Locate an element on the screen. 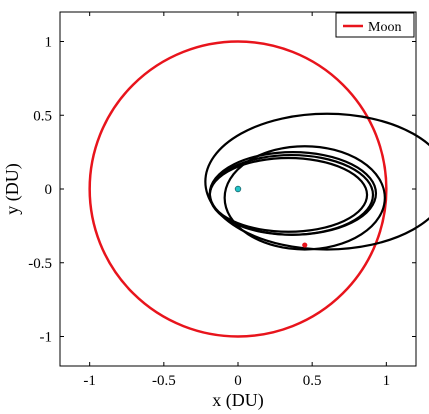 This screenshot has height=414, width=429. y-tick-label: -1 is located at coordinates (46, 338).